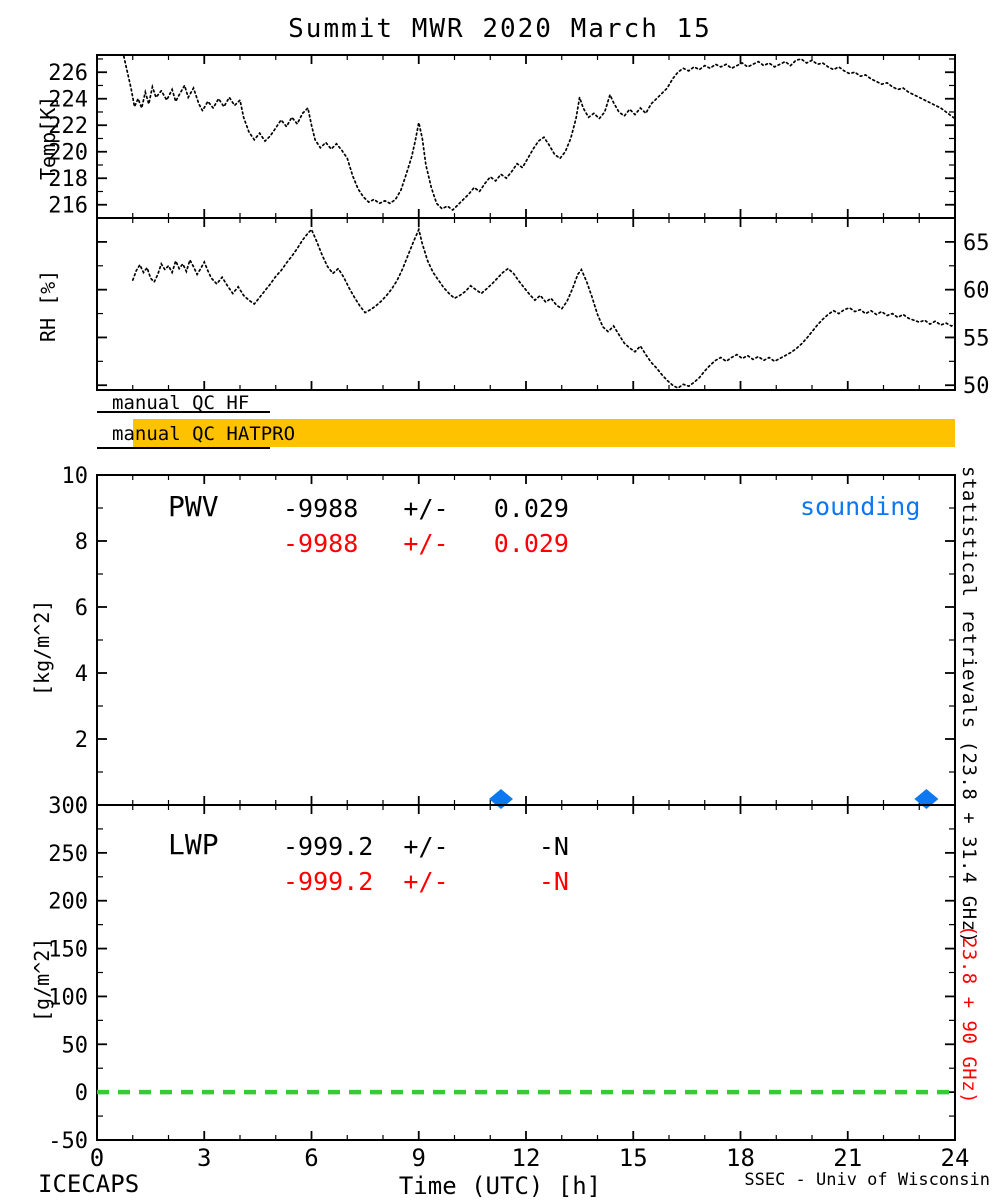 The height and width of the screenshot is (1200, 1000). I want to click on temp-ytick-label: 224, so click(68, 100).